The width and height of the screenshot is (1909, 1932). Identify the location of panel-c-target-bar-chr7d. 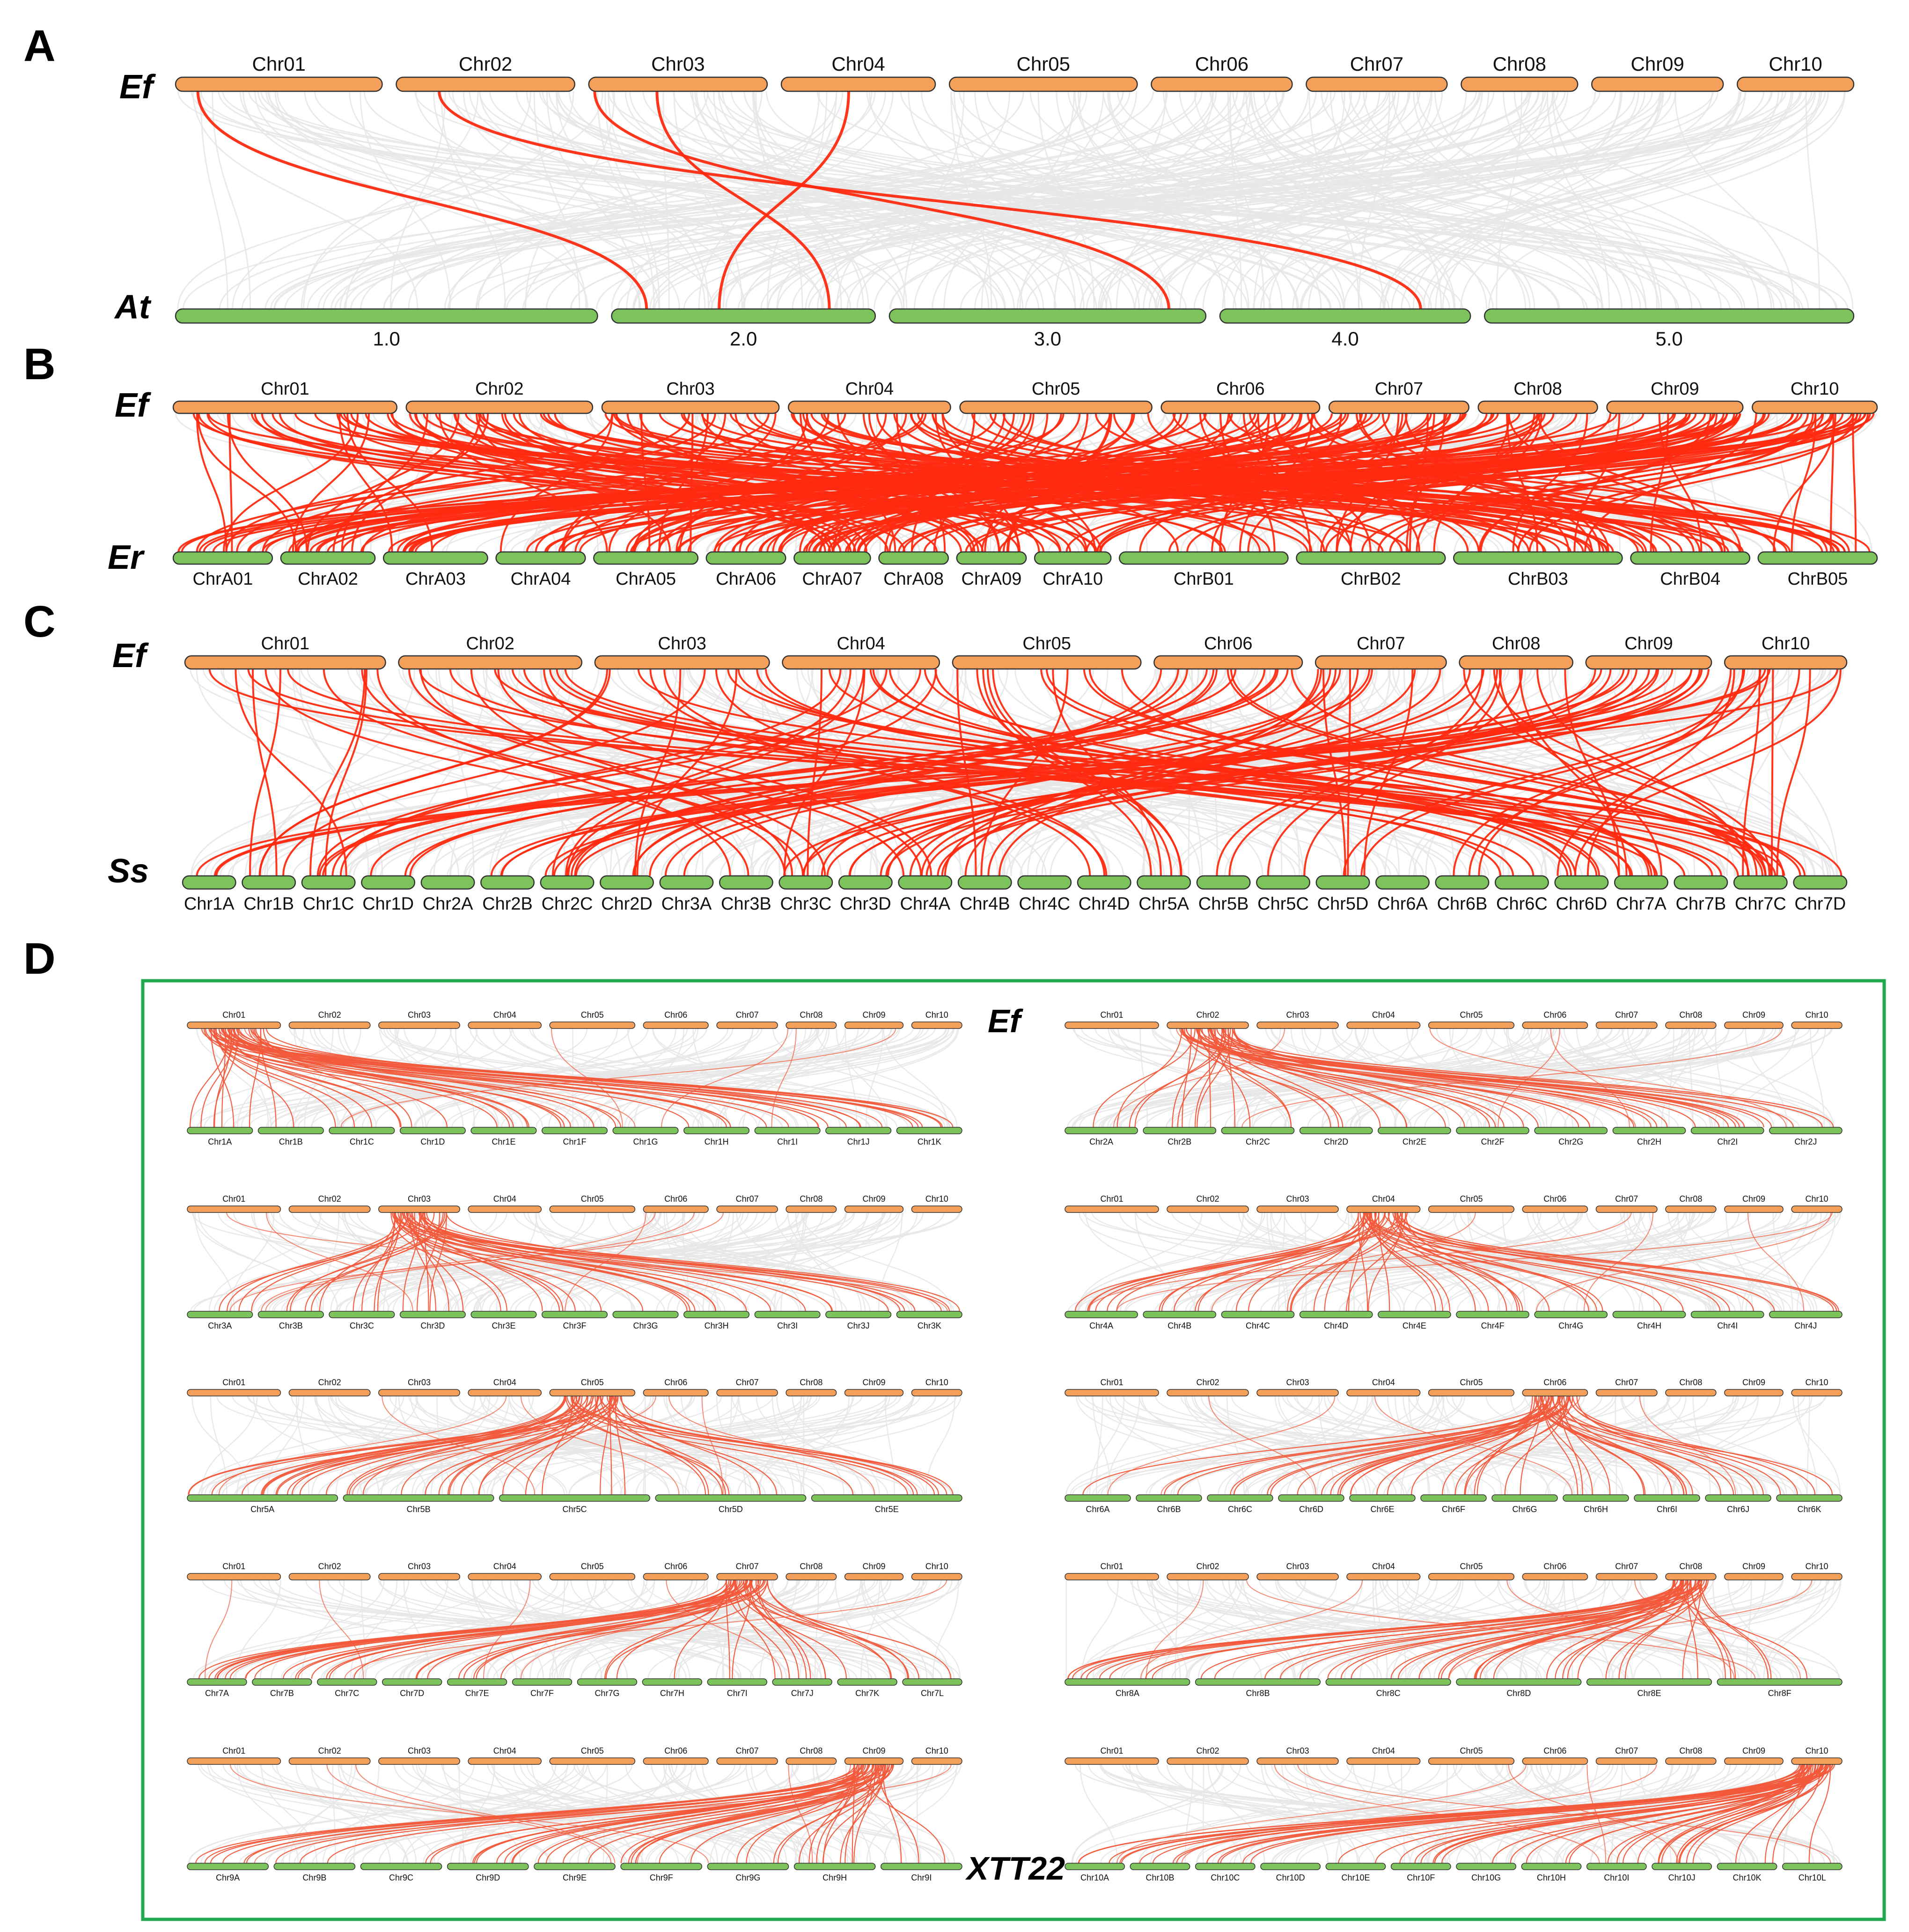
(1820, 882).